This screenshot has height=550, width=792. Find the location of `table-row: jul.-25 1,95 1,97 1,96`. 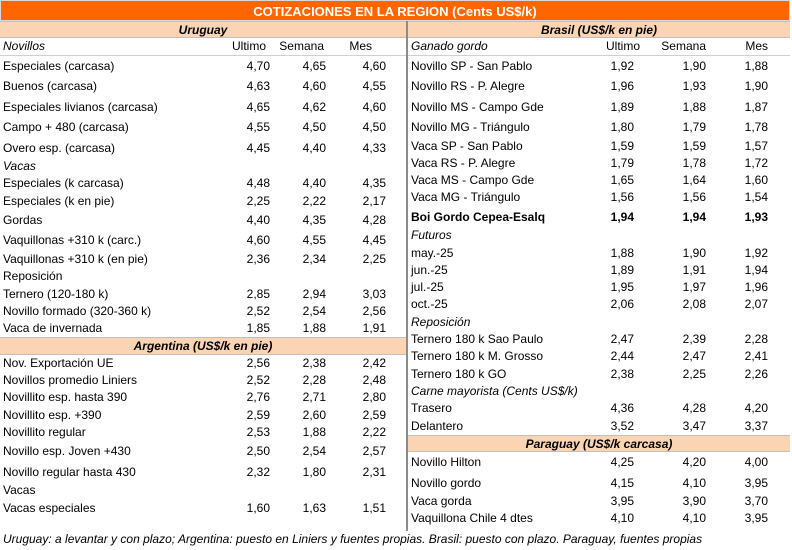

table-row: jul.-25 1,95 1,97 1,96 is located at coordinates (599, 287).